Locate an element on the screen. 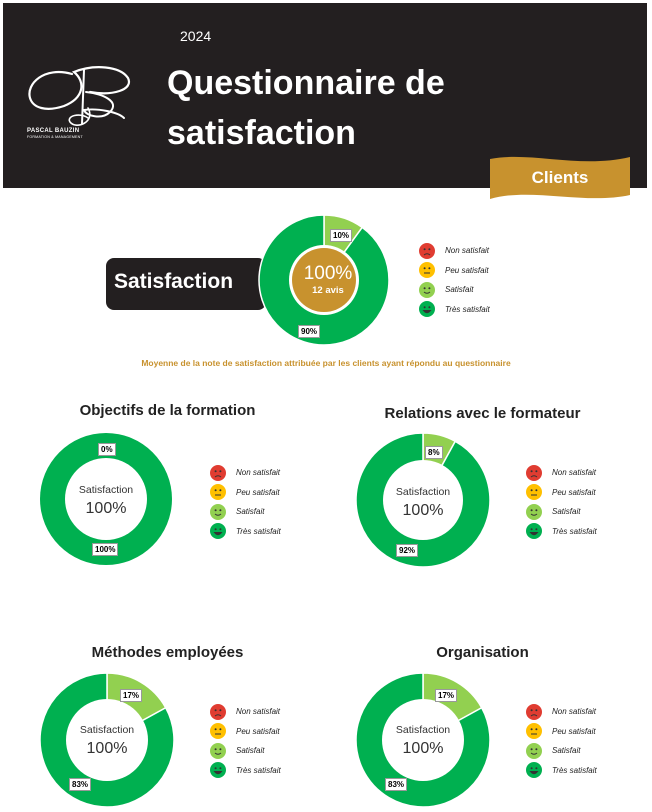 The height and width of the screenshot is (812, 652). organisation-donut-svg is located at coordinates (423, 740).